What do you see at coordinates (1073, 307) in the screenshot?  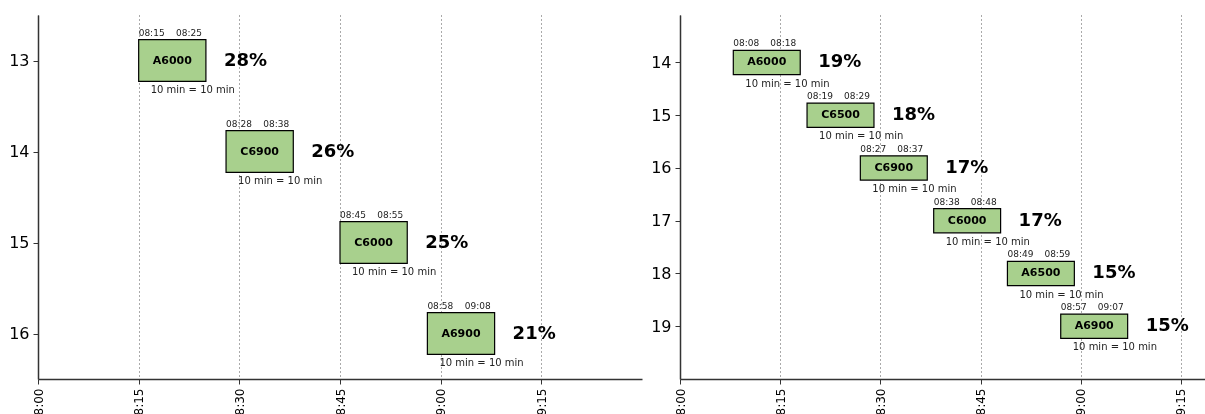 I see `annotation: 08:57` at bounding box center [1073, 307].